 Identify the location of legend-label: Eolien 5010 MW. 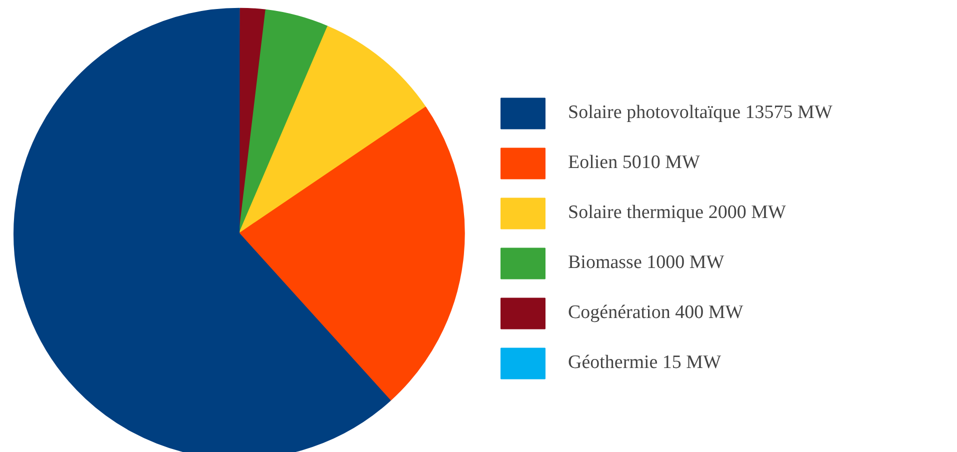
(634, 163).